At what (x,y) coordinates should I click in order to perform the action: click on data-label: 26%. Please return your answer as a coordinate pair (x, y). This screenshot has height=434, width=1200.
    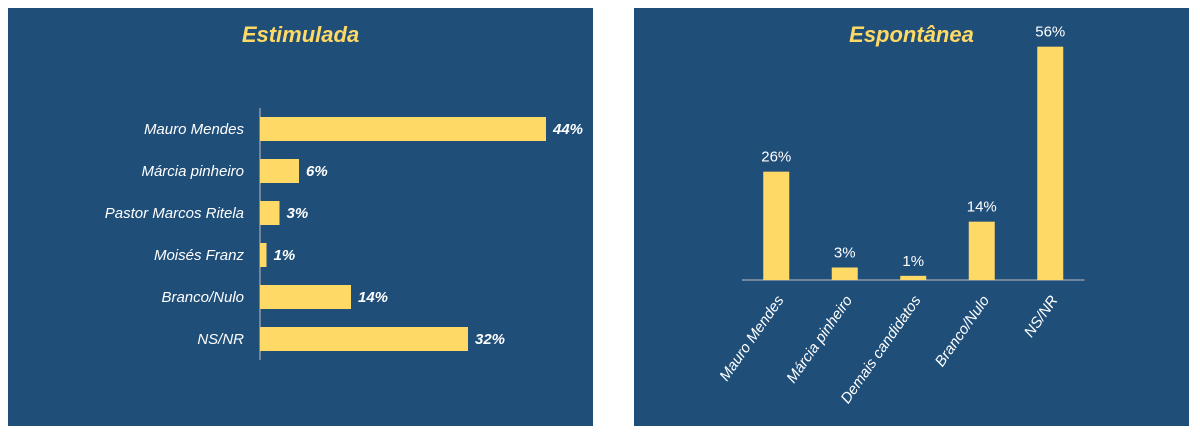
    Looking at the image, I should click on (776, 157).